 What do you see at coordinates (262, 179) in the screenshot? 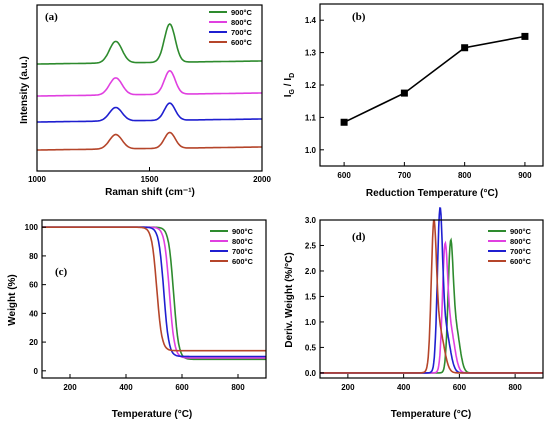
I see `x-tick-label: 2000` at bounding box center [262, 179].